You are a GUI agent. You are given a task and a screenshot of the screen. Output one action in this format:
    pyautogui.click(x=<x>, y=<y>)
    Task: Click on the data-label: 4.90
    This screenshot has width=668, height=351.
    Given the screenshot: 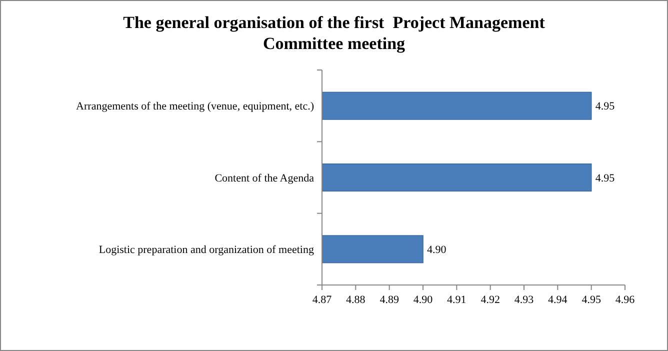 What is the action you would take?
    pyautogui.click(x=437, y=250)
    